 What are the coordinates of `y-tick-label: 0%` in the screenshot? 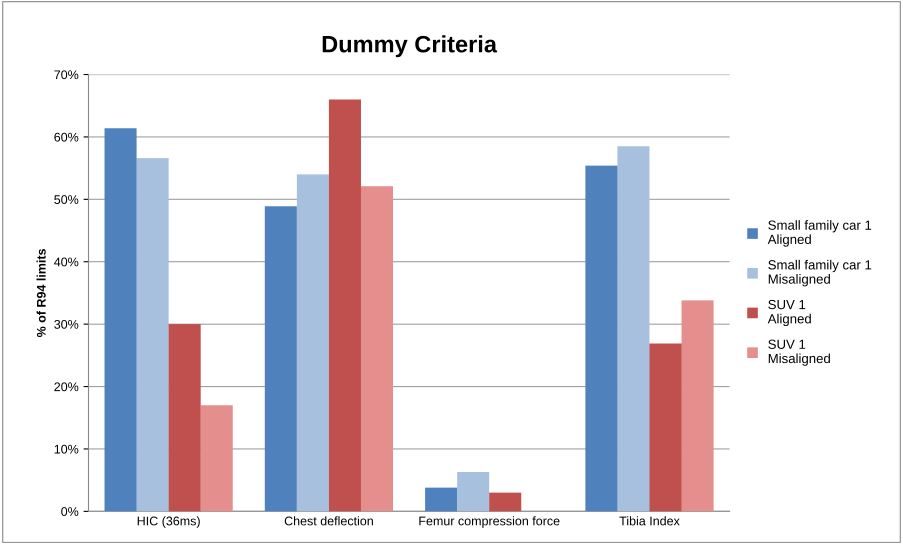 It's located at (69, 511).